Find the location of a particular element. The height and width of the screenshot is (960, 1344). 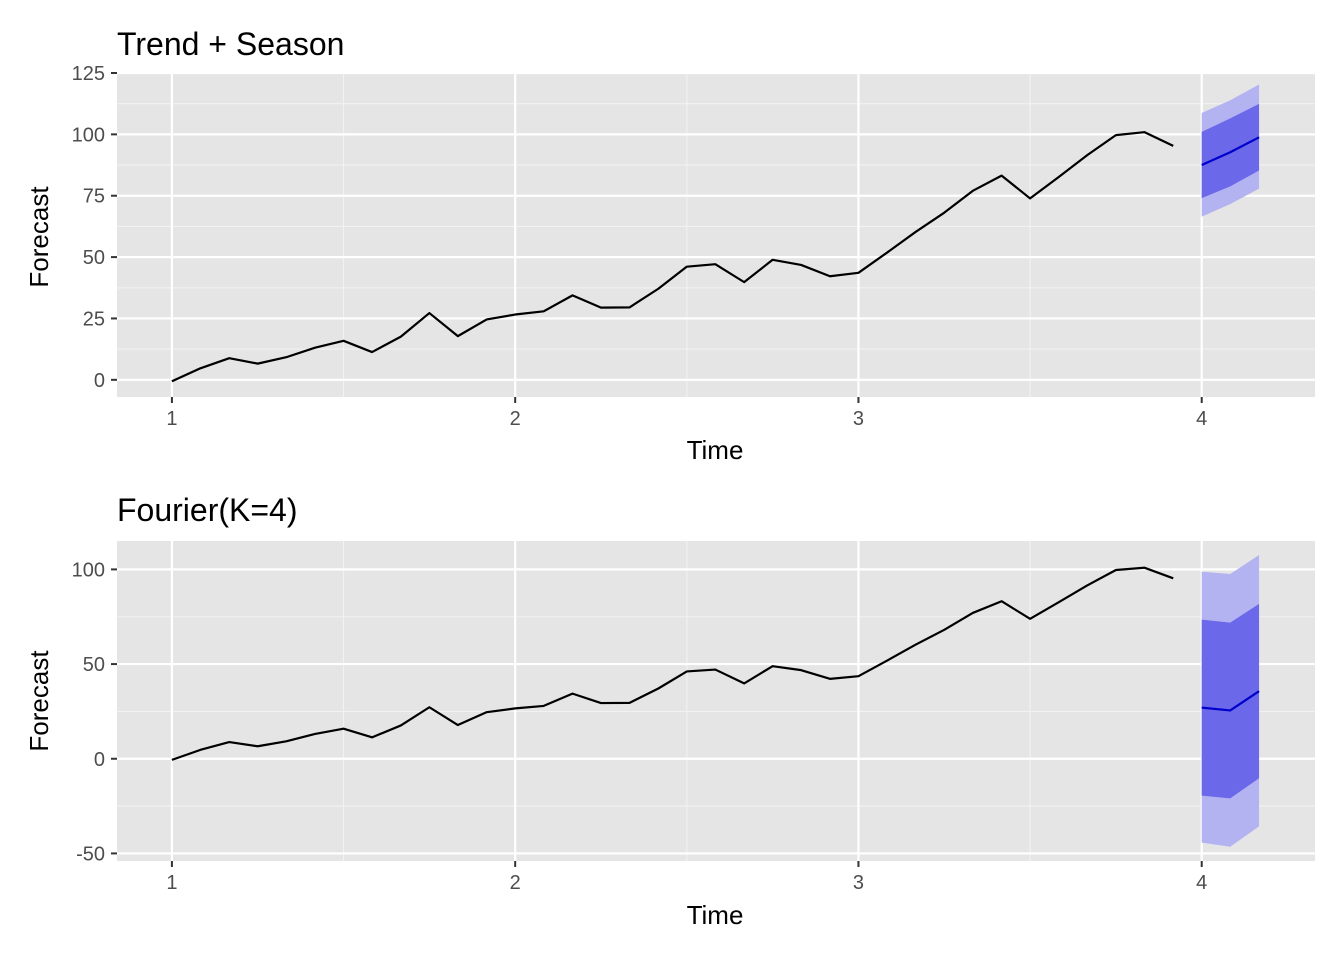

panel-1-y-tick-label: 75 is located at coordinates (94, 197).